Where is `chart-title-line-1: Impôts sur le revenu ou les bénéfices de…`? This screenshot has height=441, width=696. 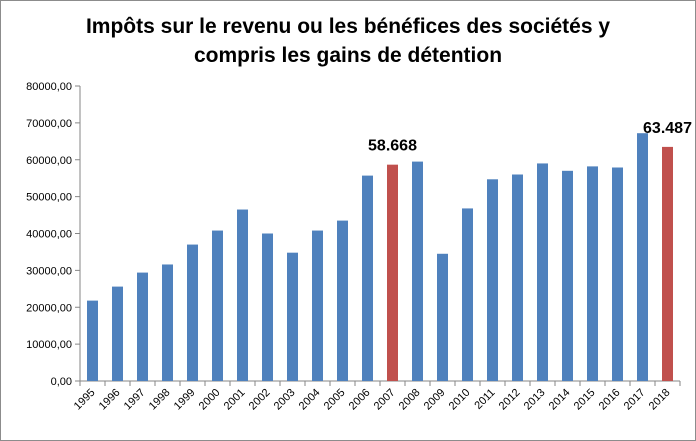
chart-title-line-1: Impôts sur le revenu ou les bénéfices de… is located at coordinates (348, 26).